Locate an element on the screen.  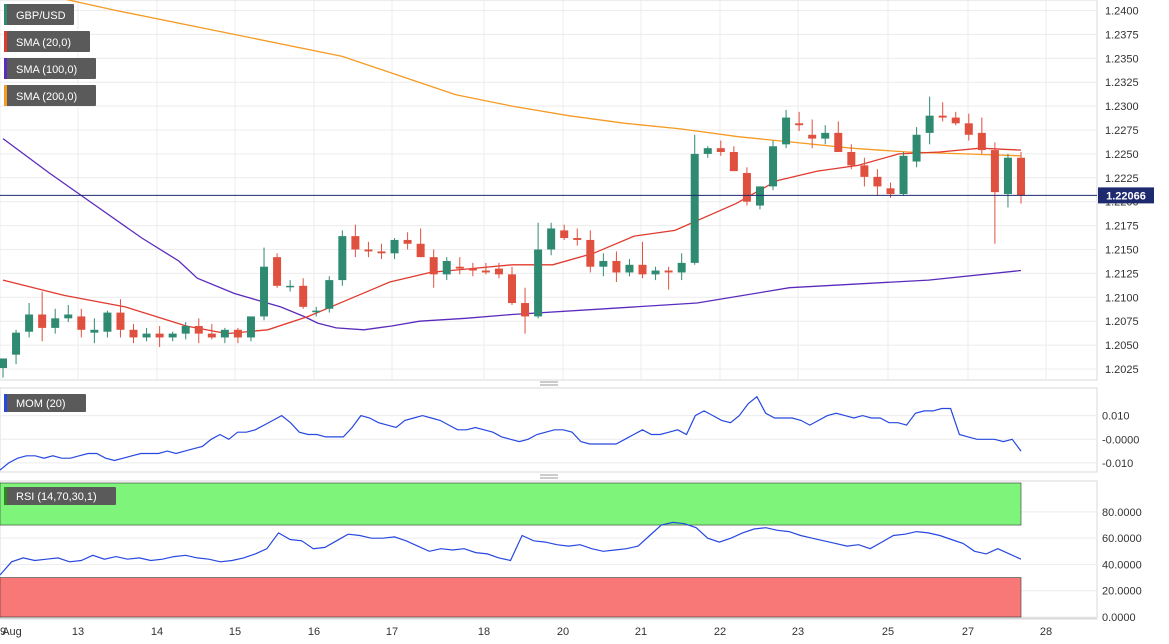
rsi-oversold-zone is located at coordinates (511, 597).